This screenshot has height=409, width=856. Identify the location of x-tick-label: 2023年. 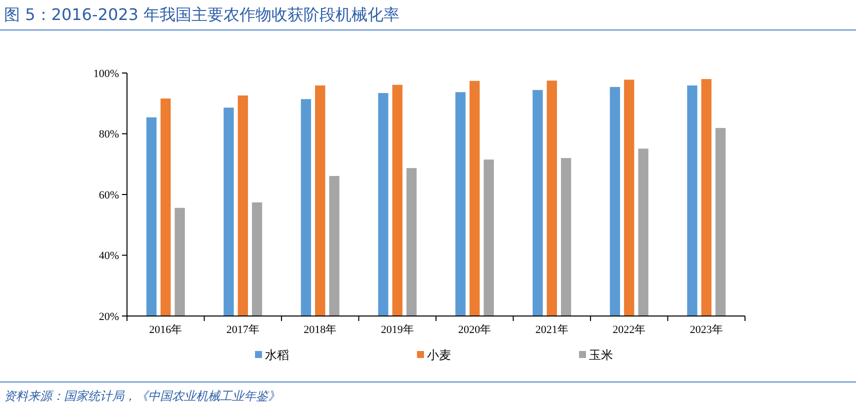
(706, 330).